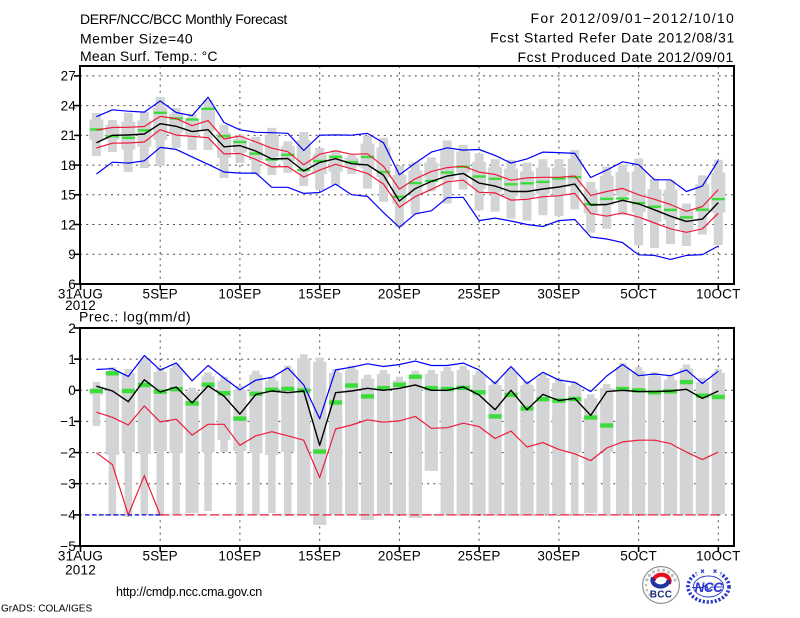 The image size is (800, 618). What do you see at coordinates (68, 195) in the screenshot?
I see `svg-text: 15` at bounding box center [68, 195].